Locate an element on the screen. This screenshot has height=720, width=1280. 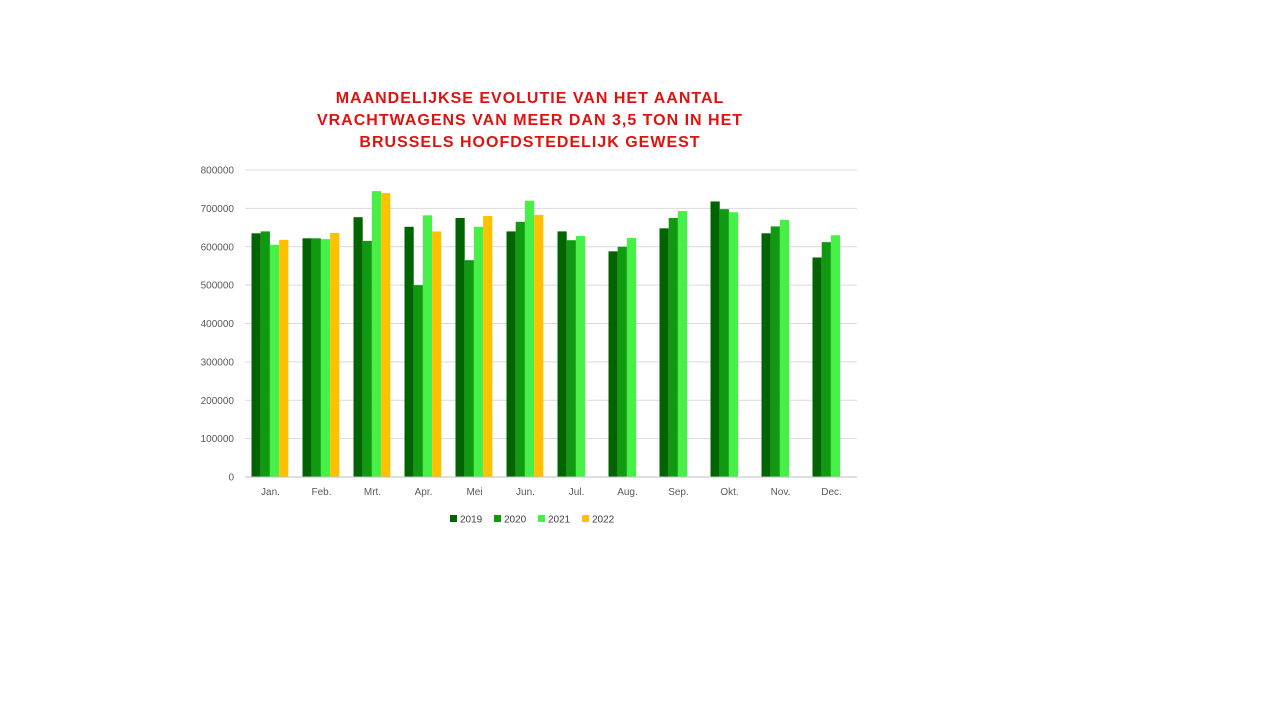
y-tick-label: 100000 is located at coordinates (218, 439).